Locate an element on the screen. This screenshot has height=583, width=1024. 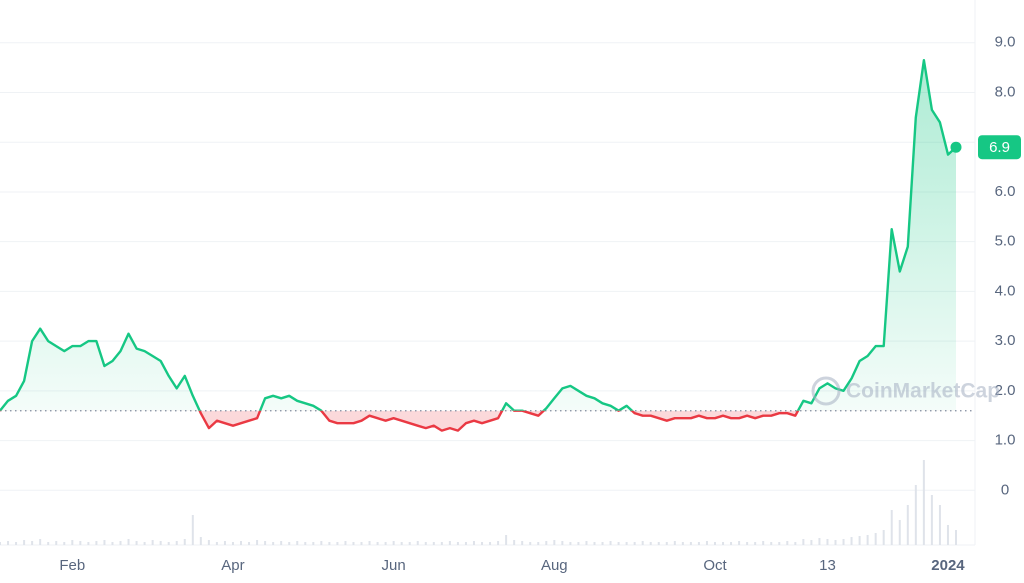
watermark: CoinMarketCap is located at coordinates (905, 391).